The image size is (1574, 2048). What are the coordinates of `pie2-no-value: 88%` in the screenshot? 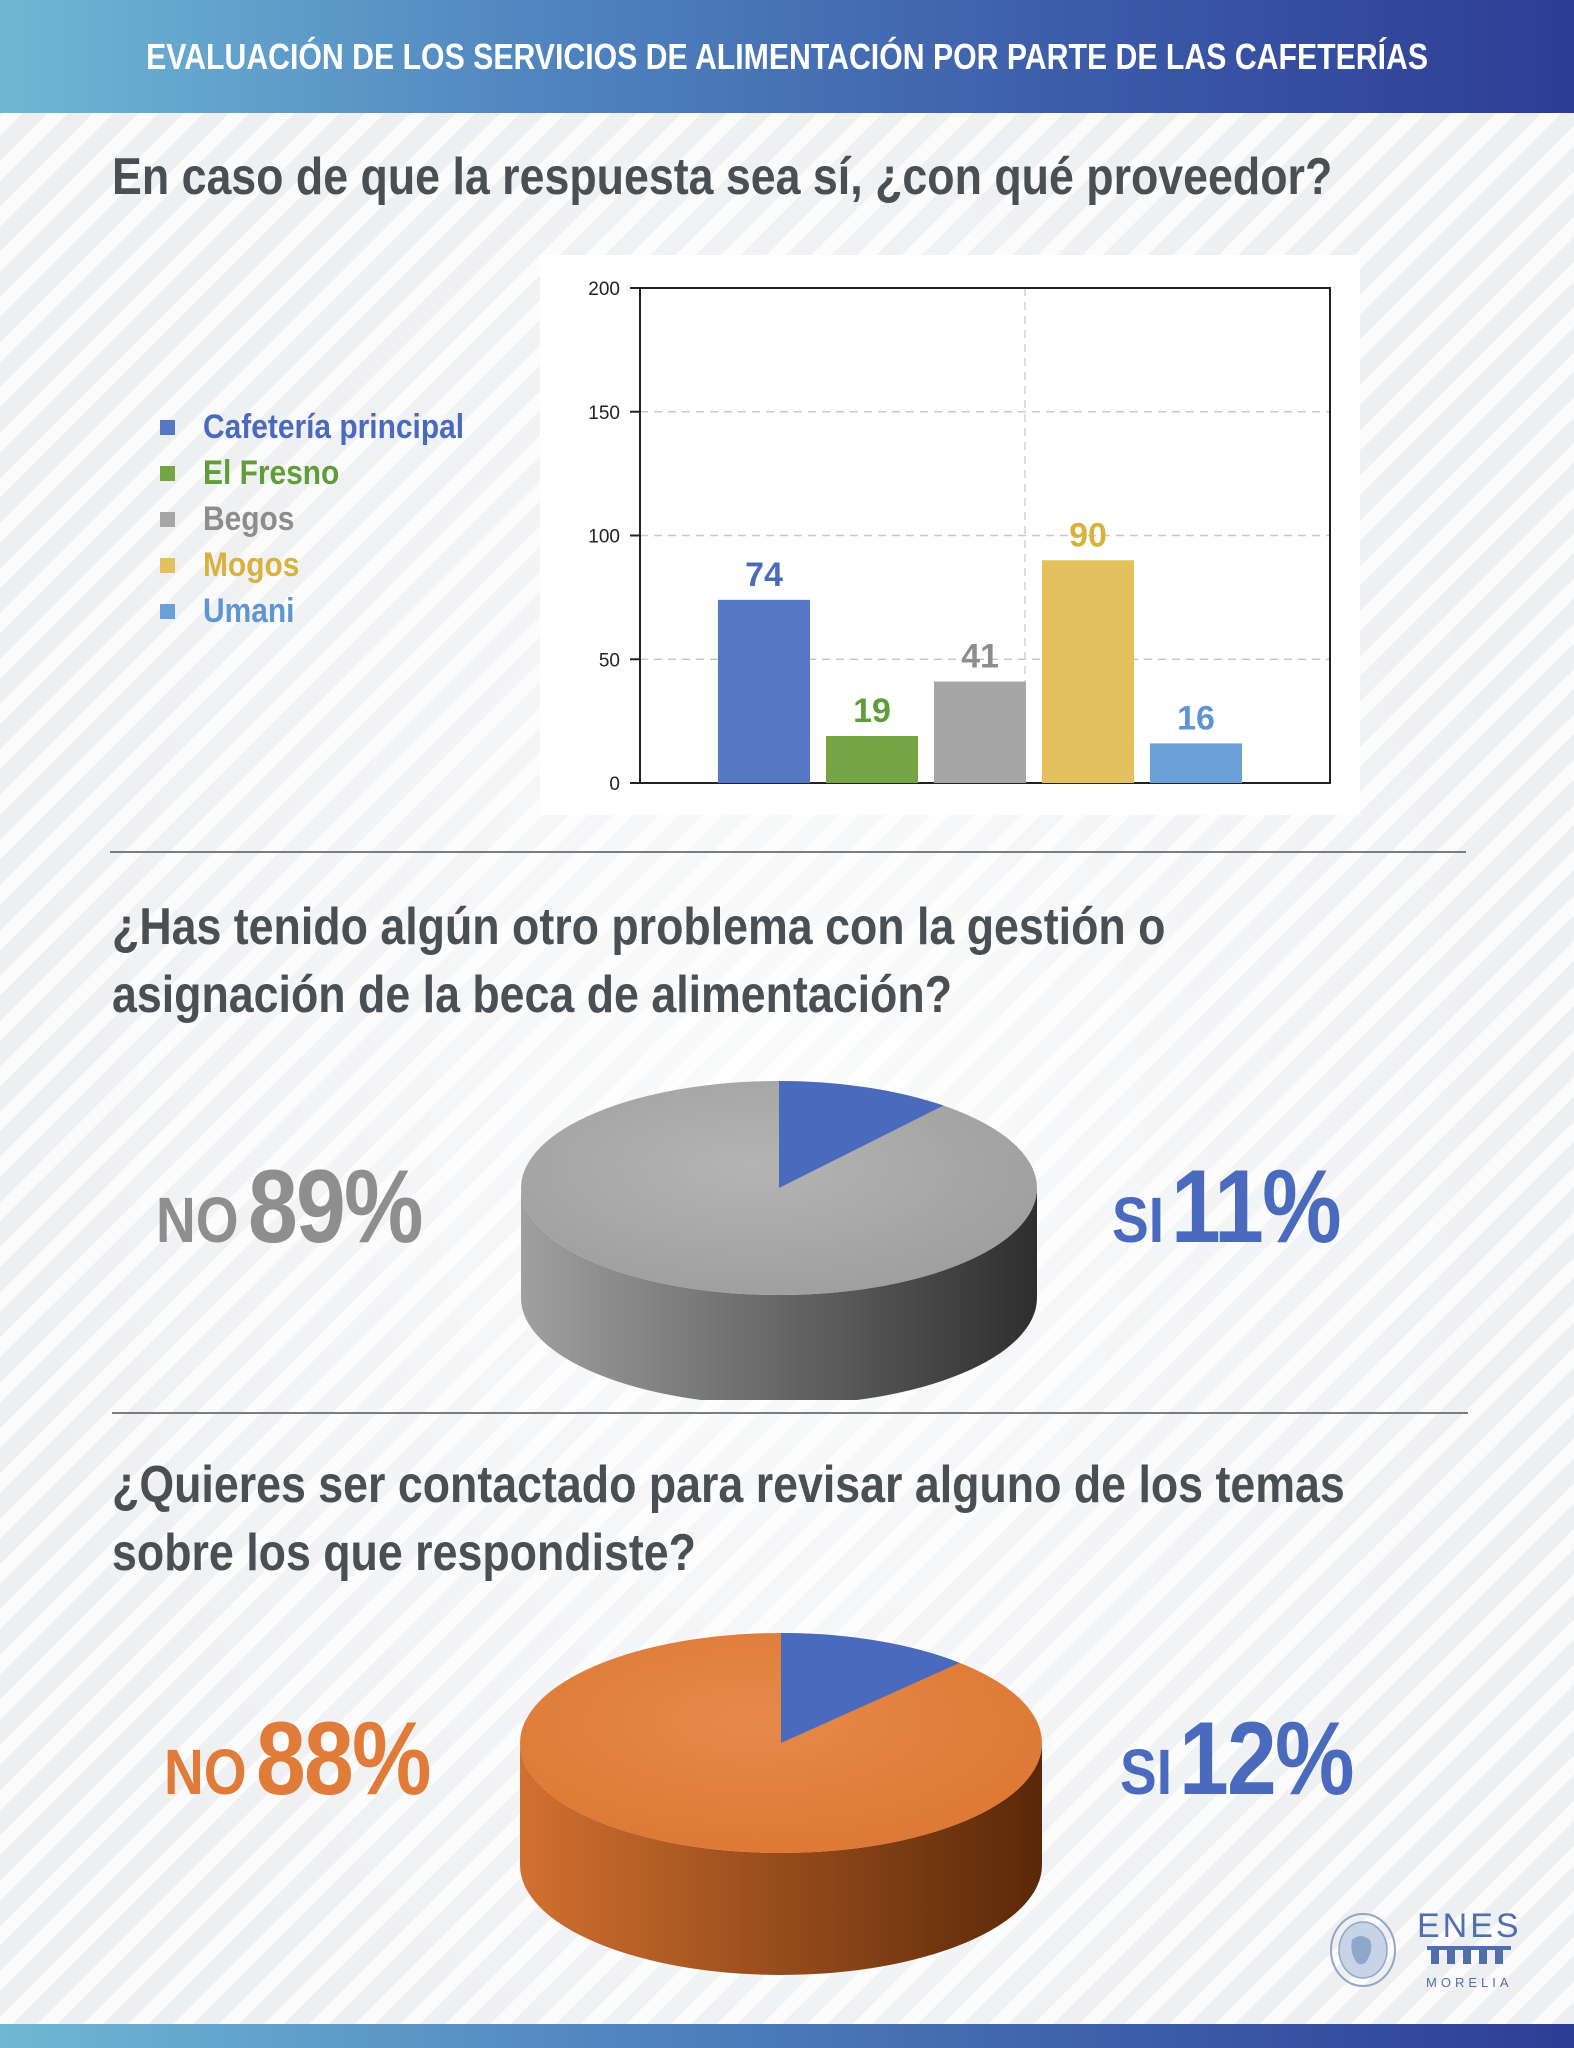 It's located at (344, 1759).